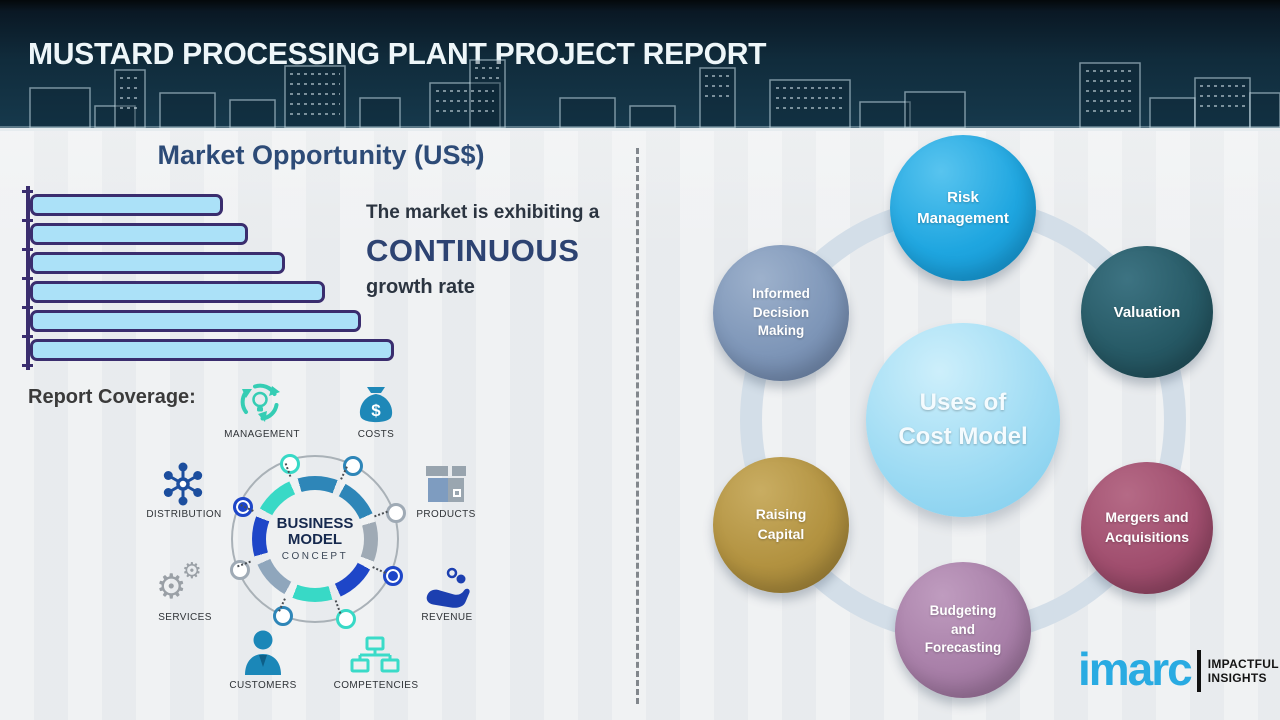  What do you see at coordinates (185, 617) in the screenshot?
I see `bm-item-services: SERVICES` at bounding box center [185, 617].